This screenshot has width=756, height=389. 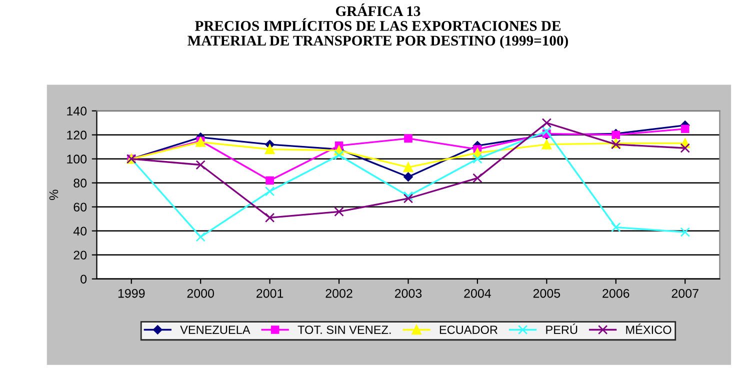 What do you see at coordinates (344, 330) in the screenshot?
I see `legend-label: TOT. SIN VENEZ.` at bounding box center [344, 330].